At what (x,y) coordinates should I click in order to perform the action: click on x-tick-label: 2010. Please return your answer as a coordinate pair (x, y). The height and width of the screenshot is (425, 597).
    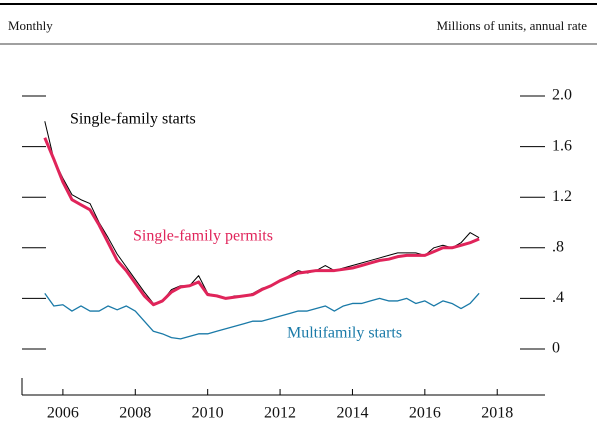
    Looking at the image, I should click on (208, 413).